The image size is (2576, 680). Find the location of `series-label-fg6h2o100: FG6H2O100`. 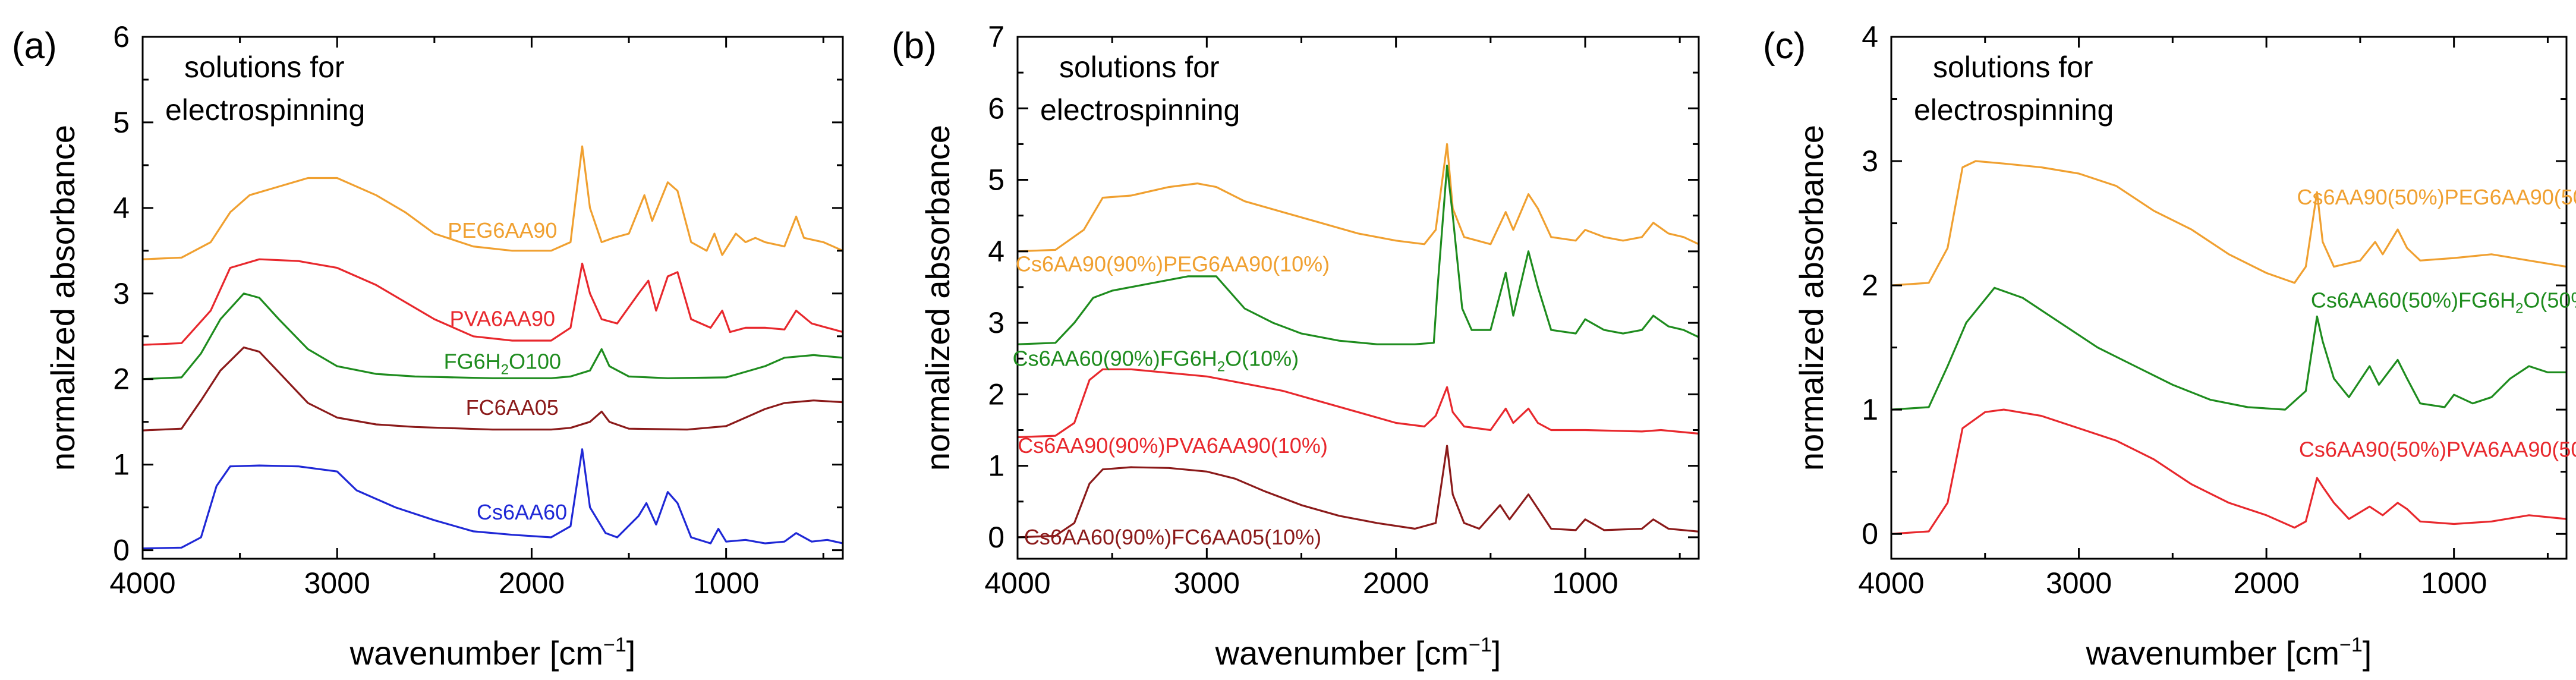

series-label-fg6h2o100: FG6H2O100 is located at coordinates (502, 363).